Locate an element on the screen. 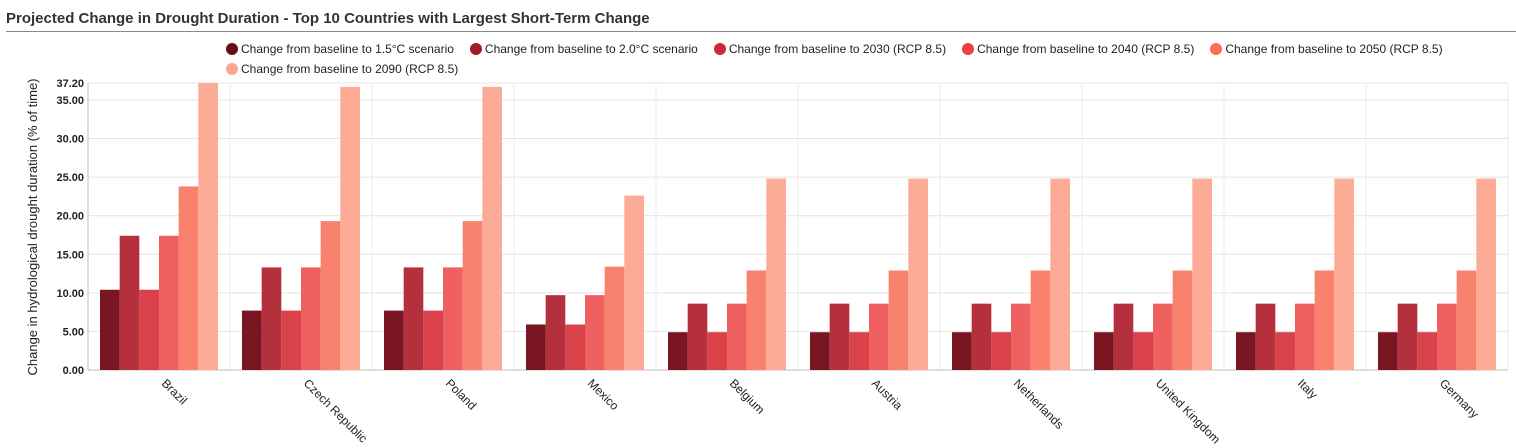  y-tick-label: 35.00 is located at coordinates (70, 101).